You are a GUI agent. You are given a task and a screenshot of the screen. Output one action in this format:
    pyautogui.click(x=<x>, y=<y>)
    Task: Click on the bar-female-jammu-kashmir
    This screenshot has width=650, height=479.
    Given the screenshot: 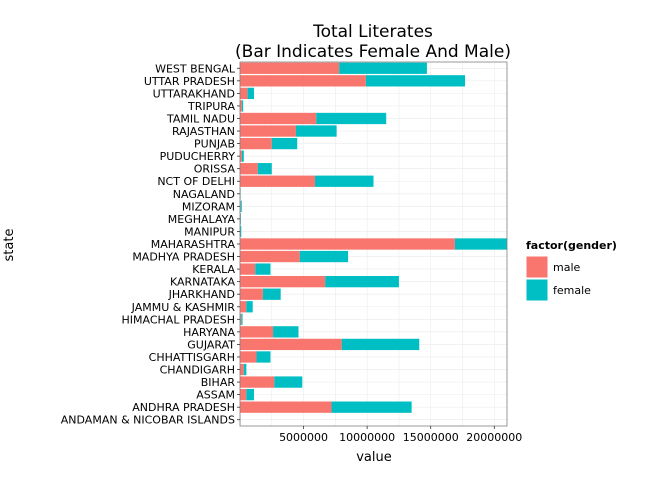 What is the action you would take?
    pyautogui.click(x=249, y=306)
    